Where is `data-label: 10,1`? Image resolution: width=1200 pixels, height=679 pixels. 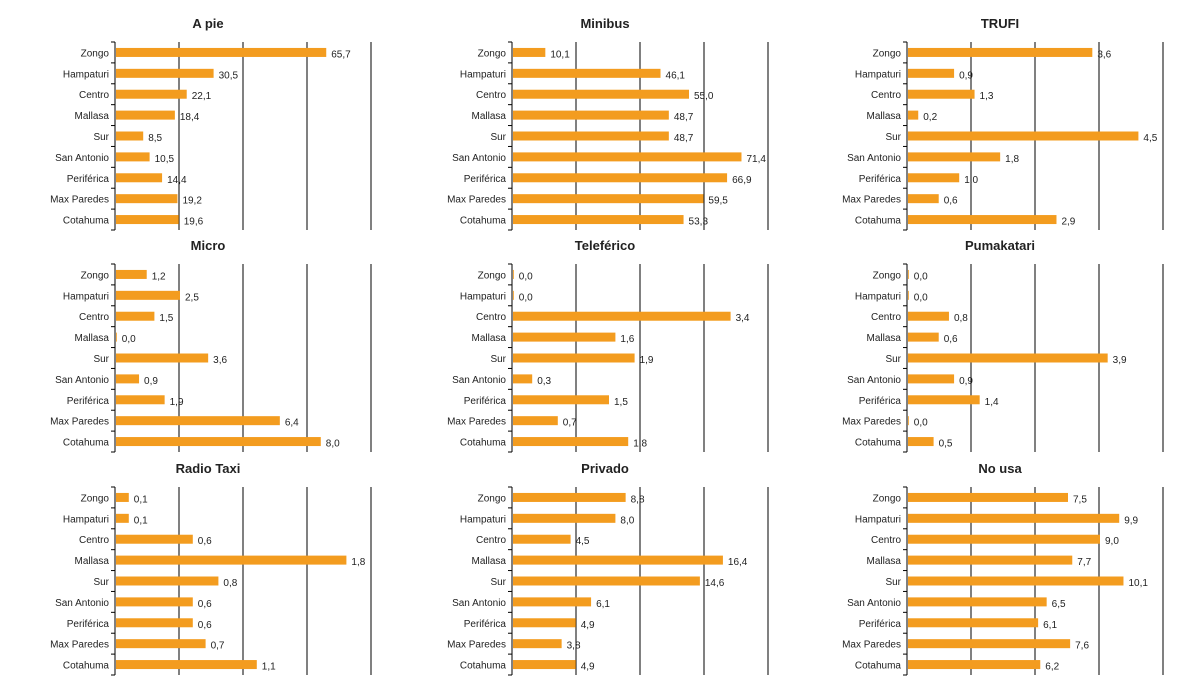 data-label: 10,1 is located at coordinates (1138, 583).